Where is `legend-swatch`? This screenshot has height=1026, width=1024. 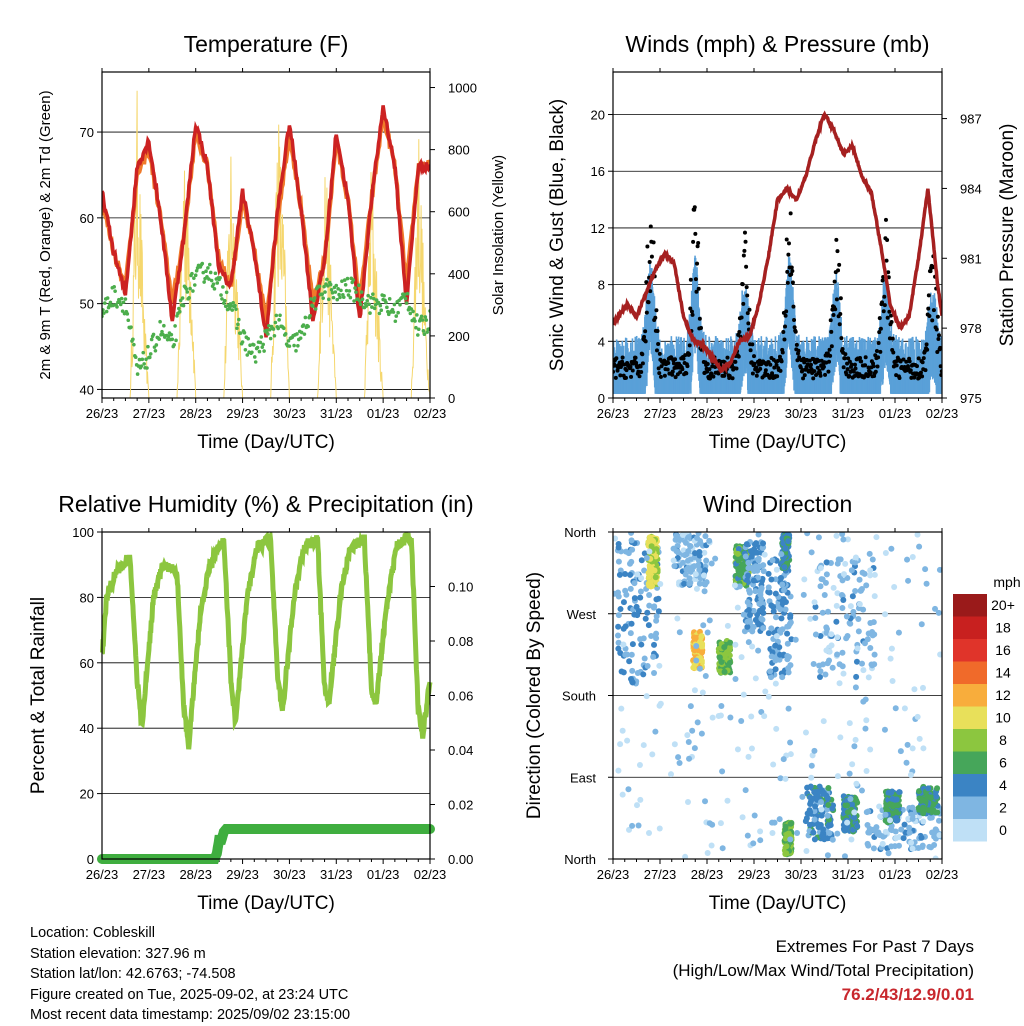
legend-swatch is located at coordinates (970, 807).